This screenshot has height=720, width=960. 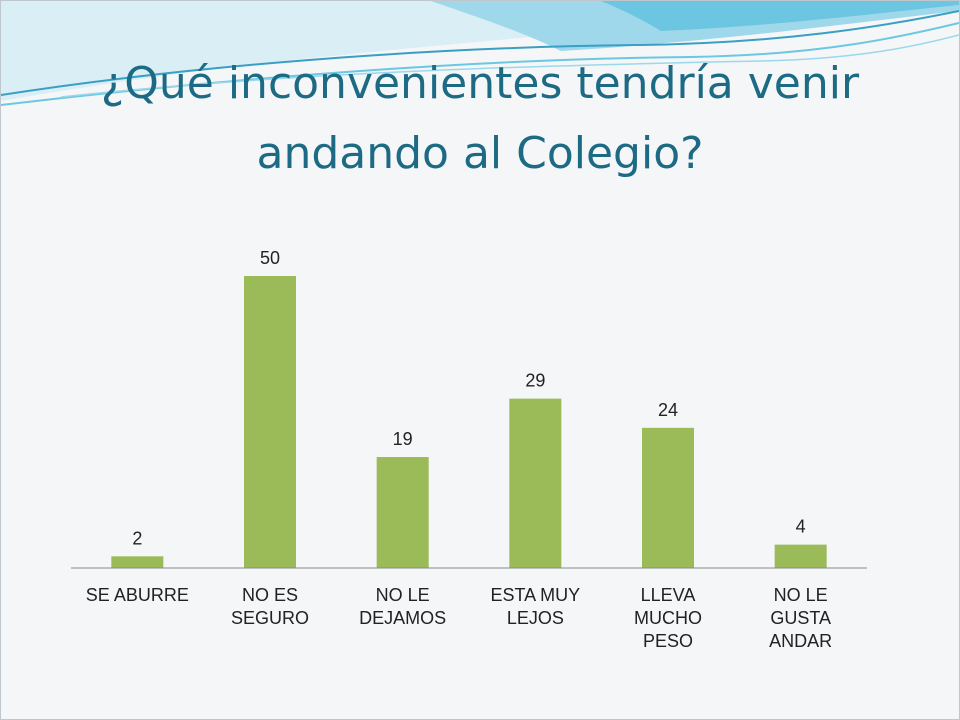 What do you see at coordinates (403, 439) in the screenshot?
I see `data-label-3: 19` at bounding box center [403, 439].